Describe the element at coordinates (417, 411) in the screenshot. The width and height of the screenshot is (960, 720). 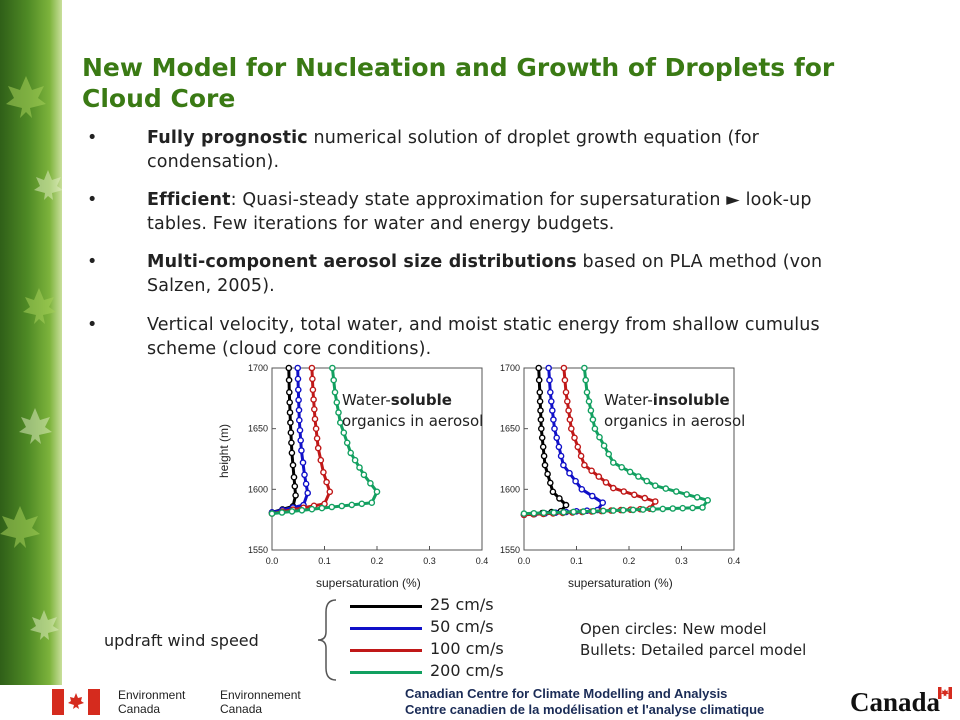
I see `panel-note-soluble: Water-soluble organics in aerosol` at that location.